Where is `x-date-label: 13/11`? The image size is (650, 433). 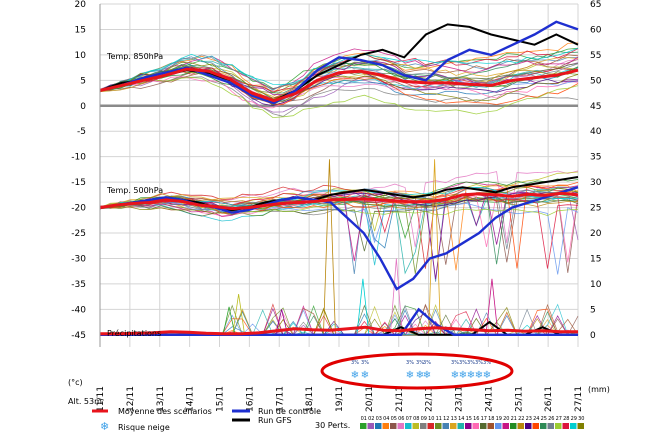
x-date-label: 13/11 is located at coordinates (161, 399).